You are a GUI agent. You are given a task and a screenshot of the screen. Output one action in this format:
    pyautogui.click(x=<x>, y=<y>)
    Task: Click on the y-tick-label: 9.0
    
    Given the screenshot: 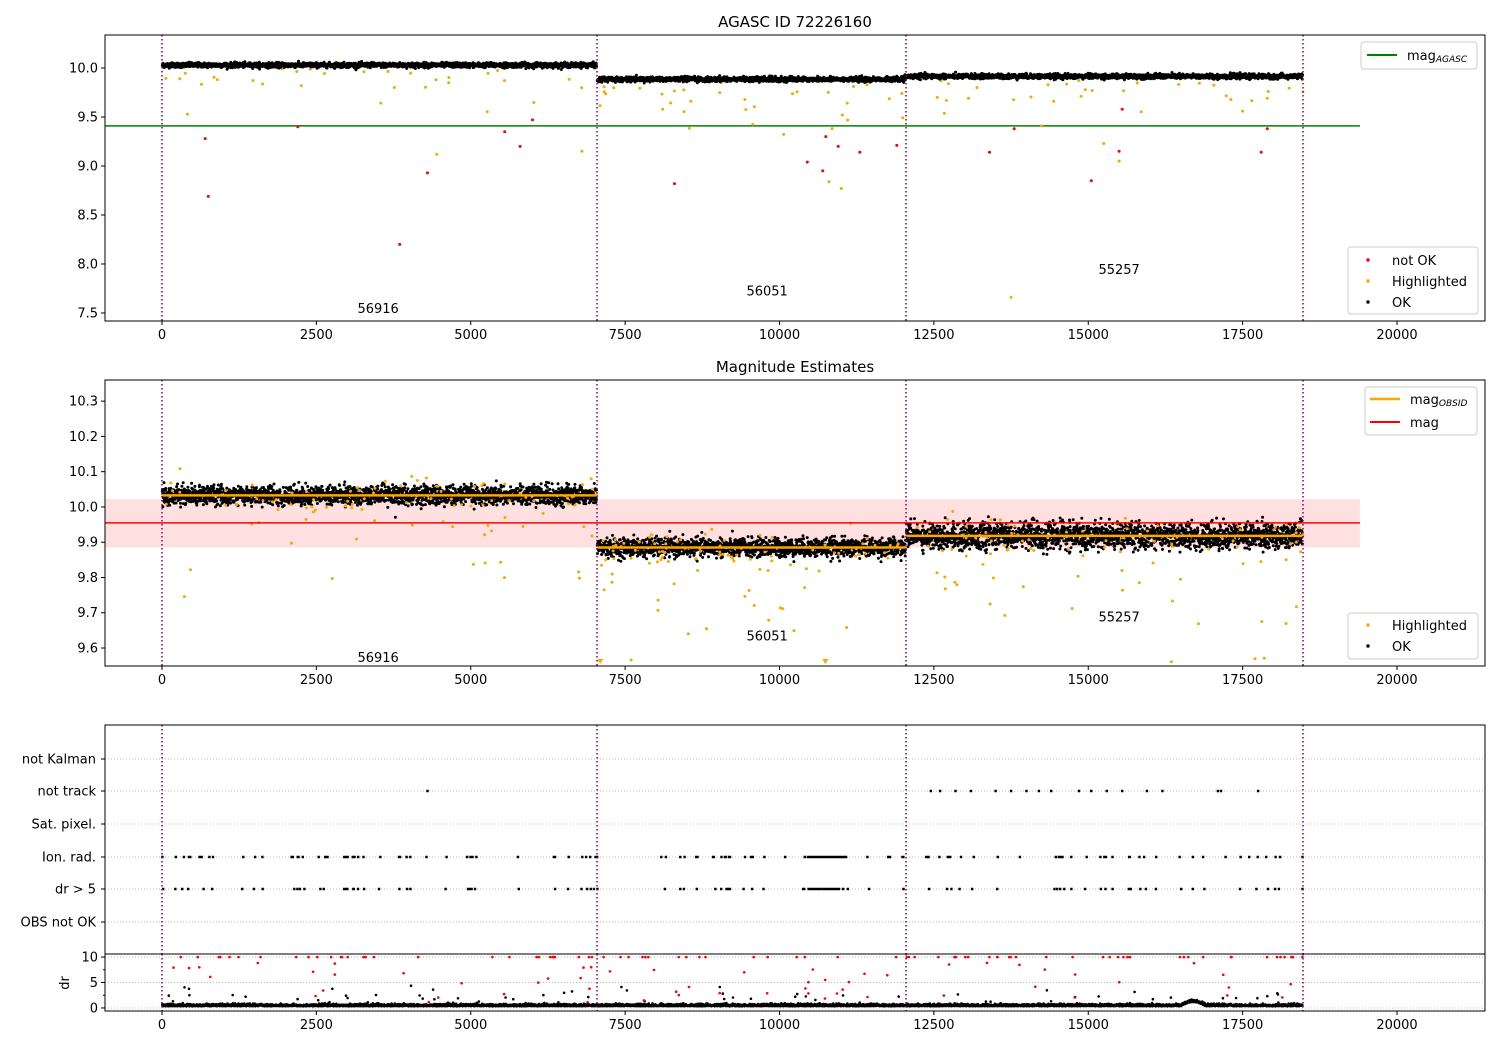 What is the action you would take?
    pyautogui.click(x=87, y=166)
    